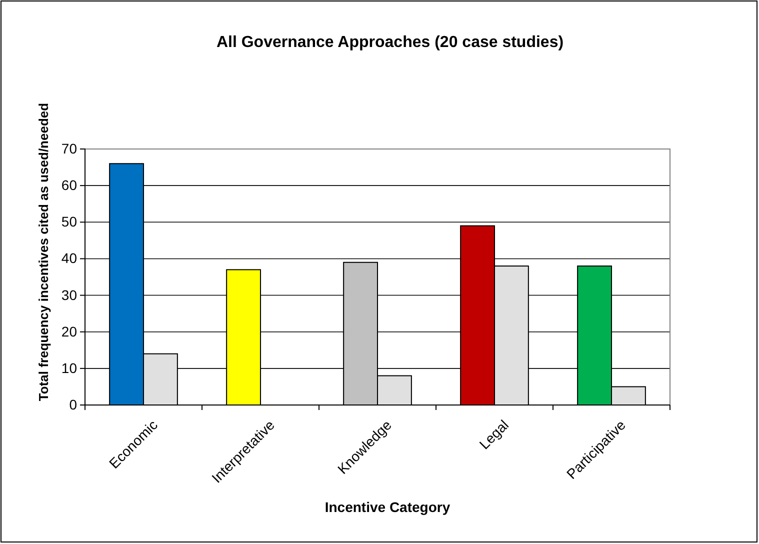  Describe the element at coordinates (69, 294) in the screenshot. I see `y-tick-label: 30` at that location.